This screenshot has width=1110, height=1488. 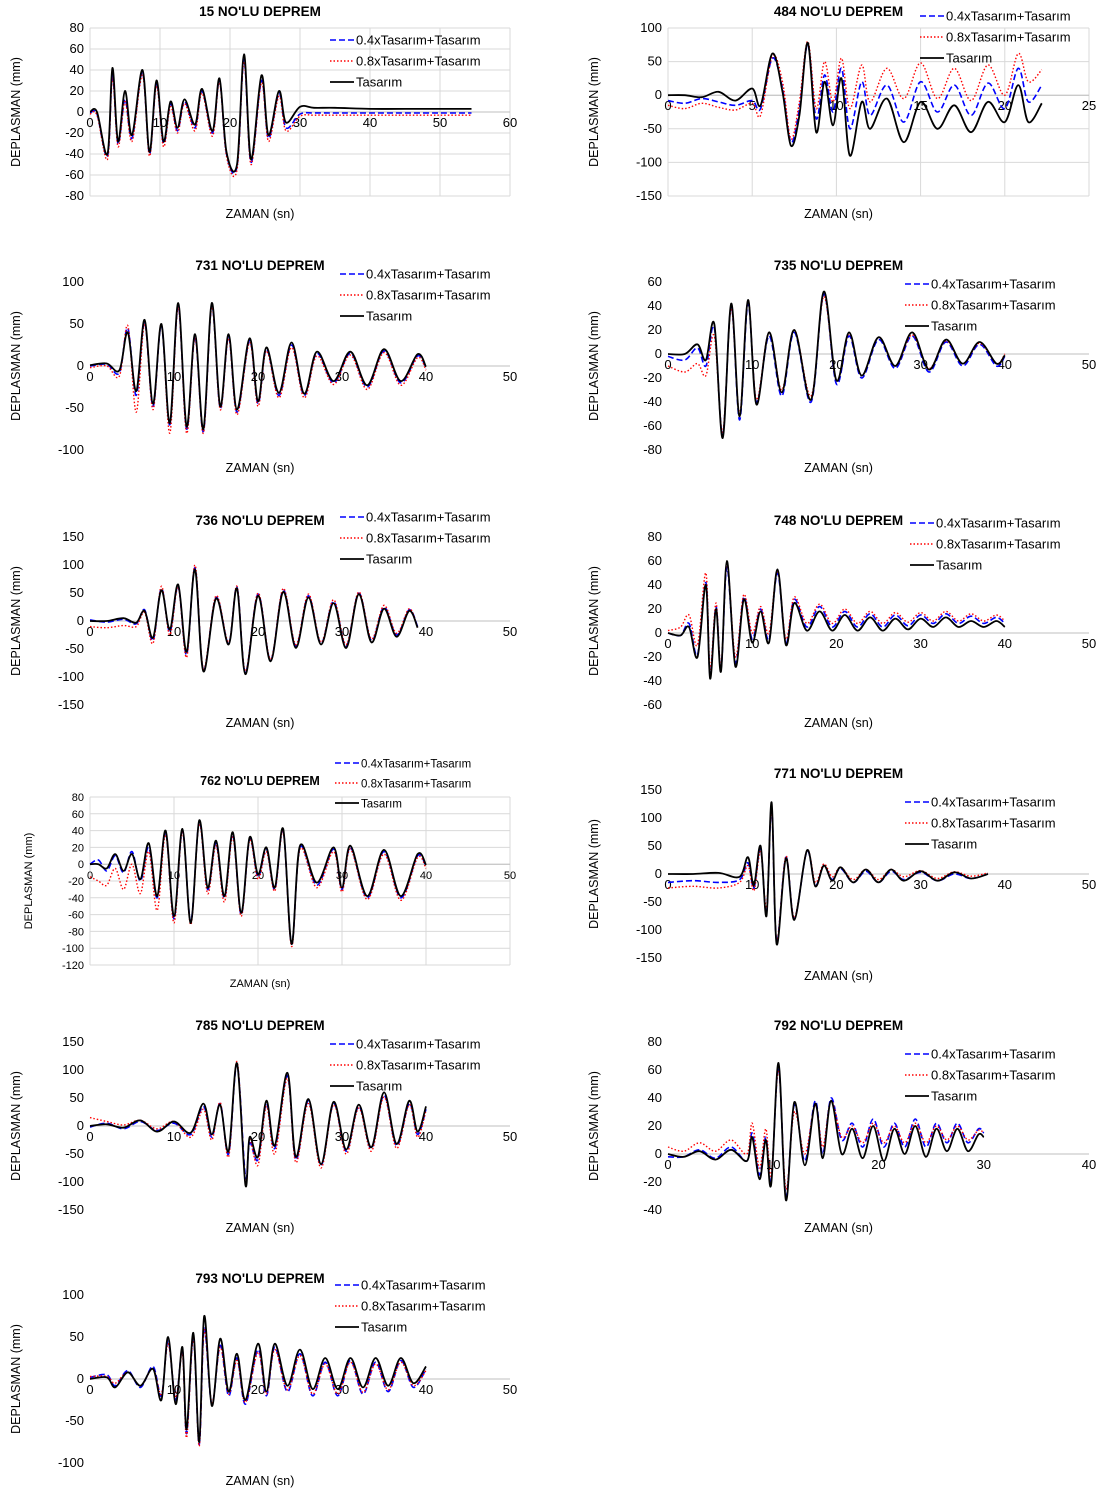 What do you see at coordinates (259, 1278) in the screenshot?
I see `chart-title: 793 NO'LU DEPREM` at bounding box center [259, 1278].